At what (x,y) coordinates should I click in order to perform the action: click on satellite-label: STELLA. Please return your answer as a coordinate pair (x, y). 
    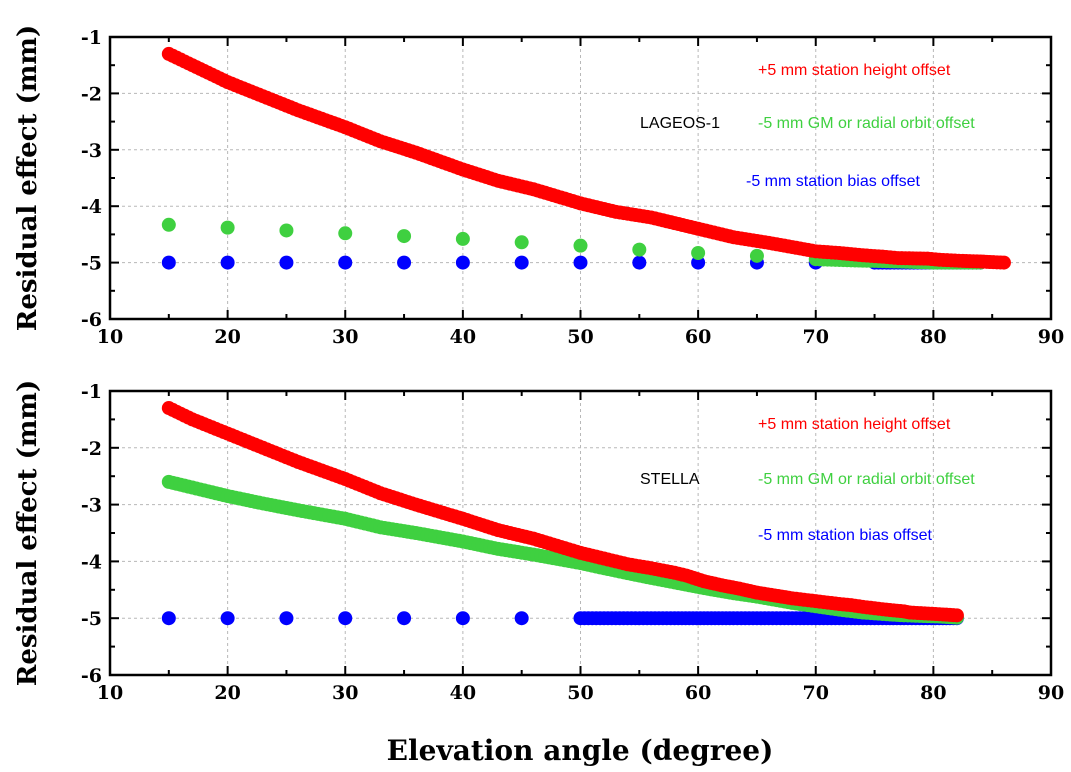
    Looking at the image, I should click on (670, 479).